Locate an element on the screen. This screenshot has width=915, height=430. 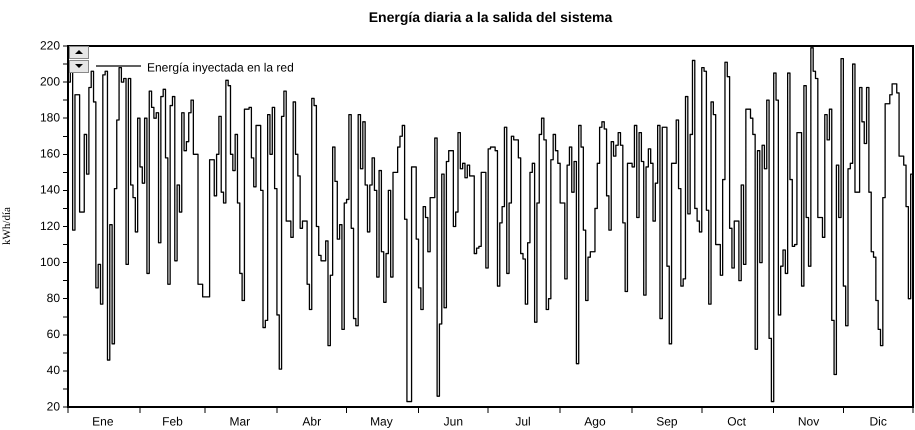
y-tick-label: 140 is located at coordinates (50, 189).